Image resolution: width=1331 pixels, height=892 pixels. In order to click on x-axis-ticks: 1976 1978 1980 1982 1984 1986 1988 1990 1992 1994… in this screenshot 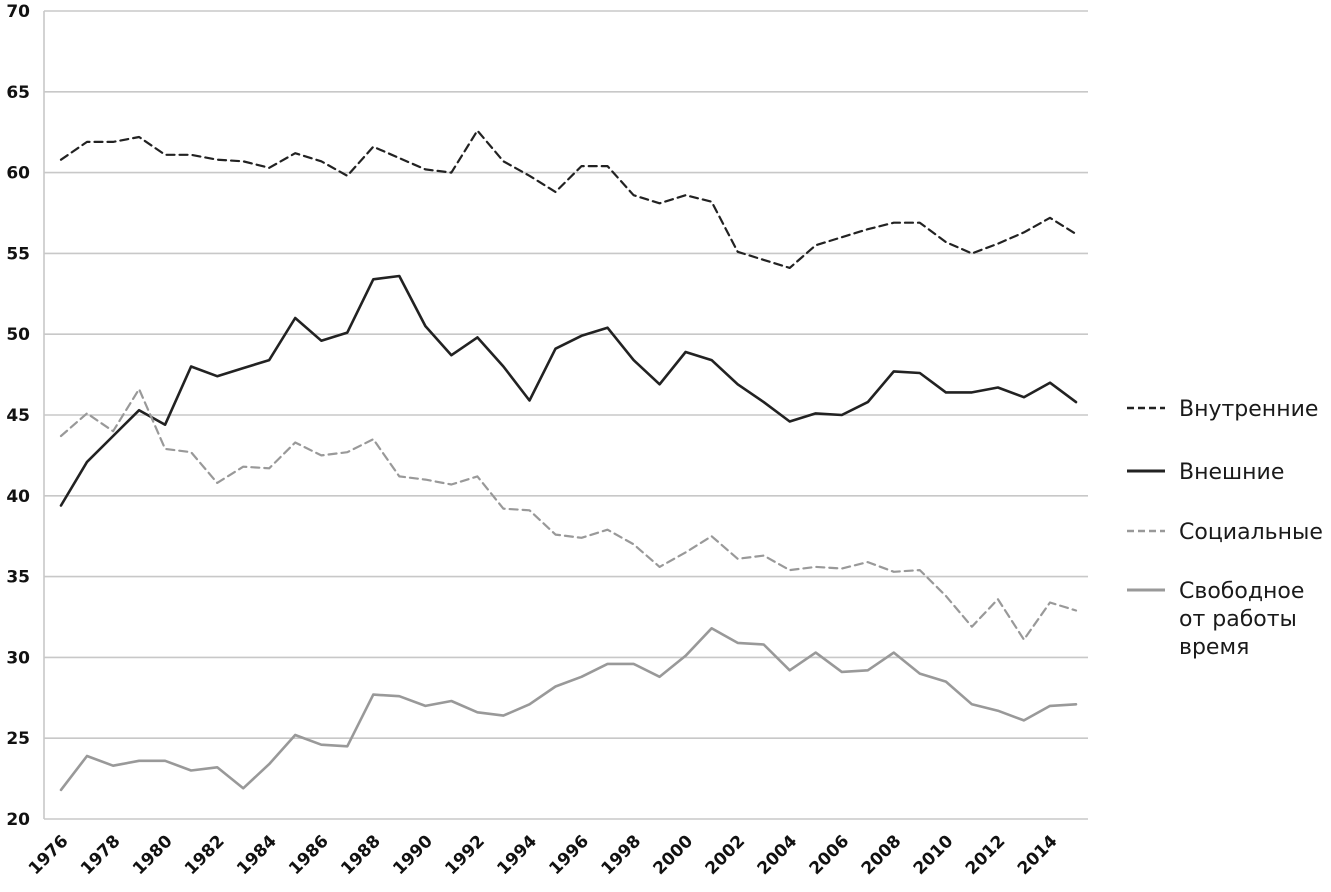, I will do `click(543, 855)`.